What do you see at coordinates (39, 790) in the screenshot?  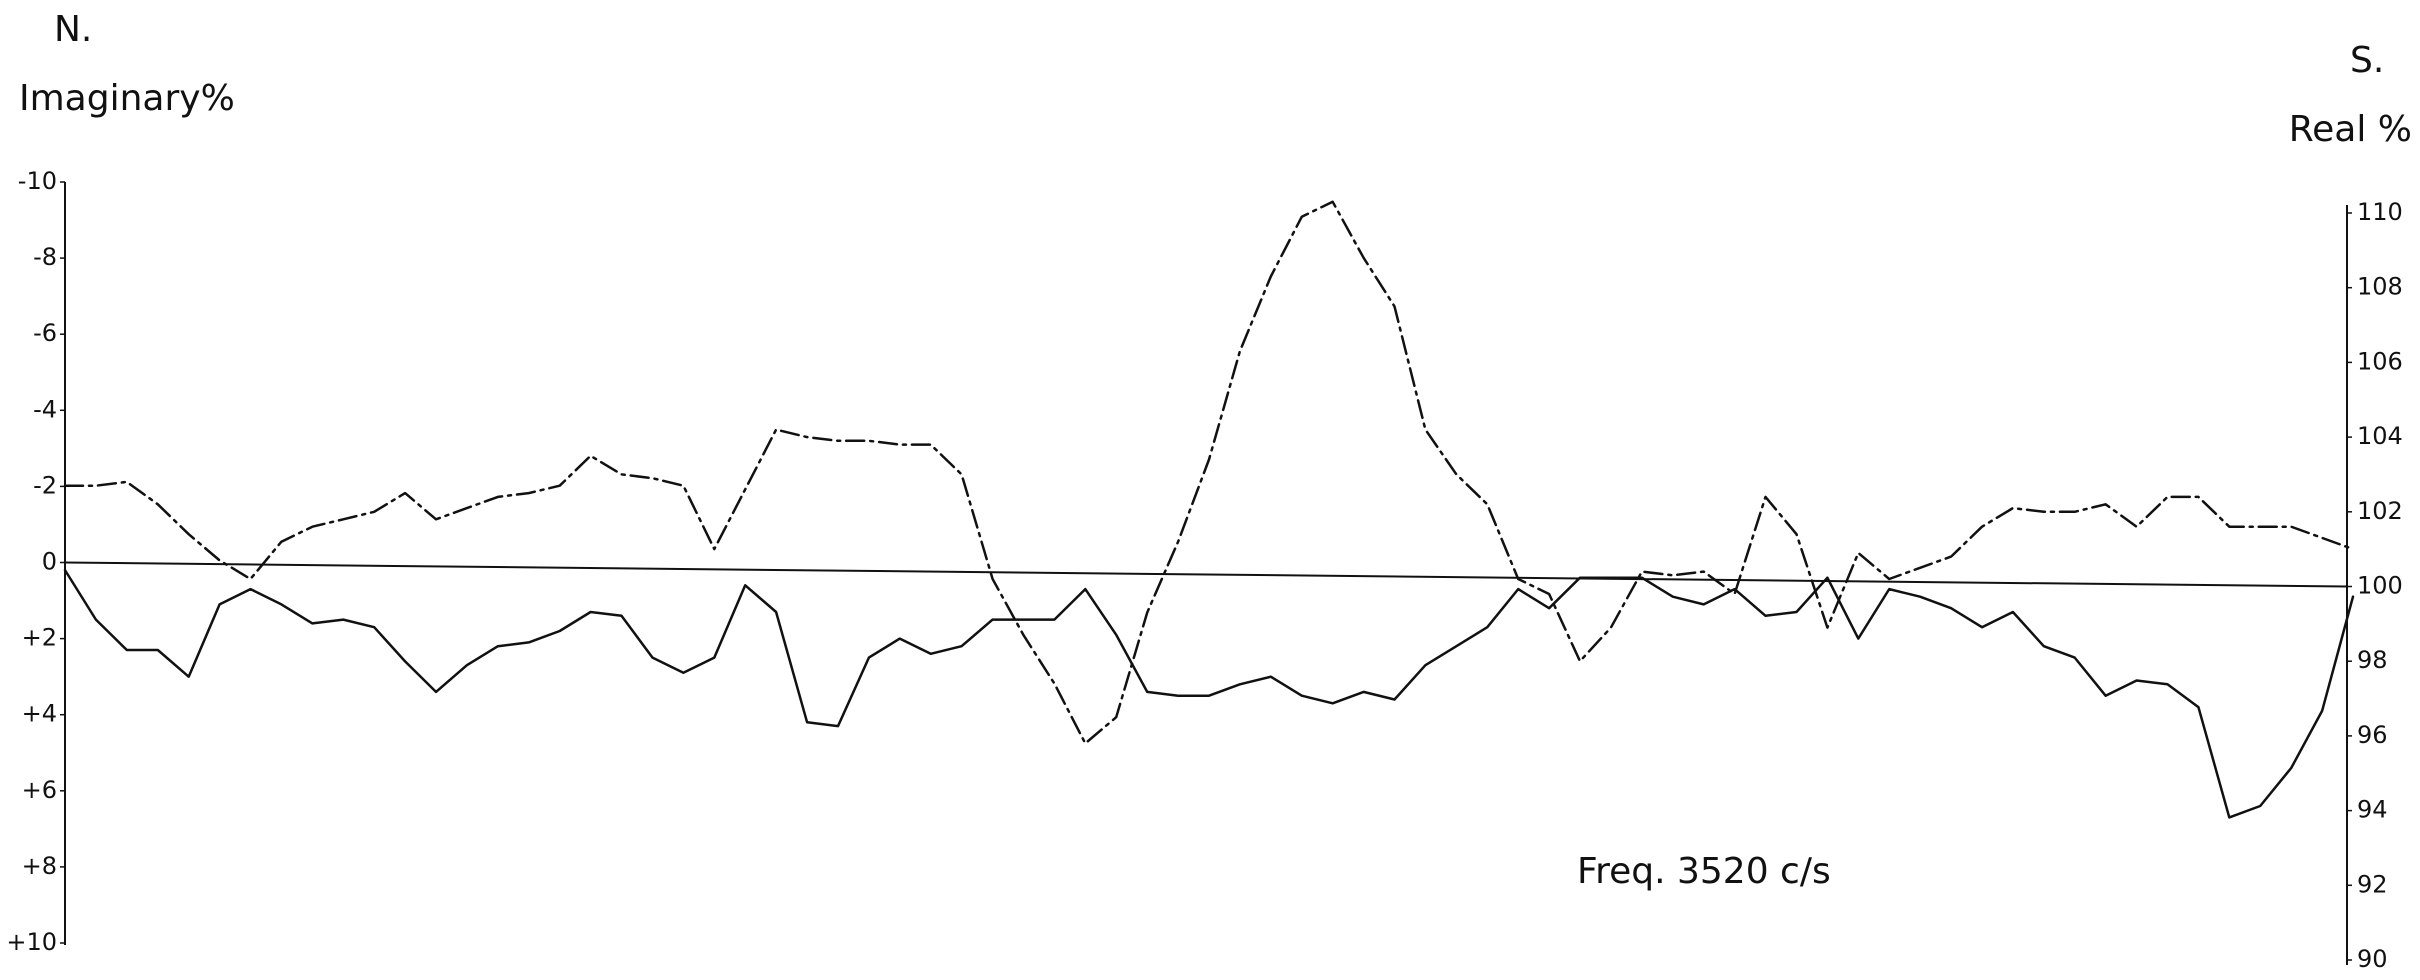 I see `y-tick-label: +6` at bounding box center [39, 790].